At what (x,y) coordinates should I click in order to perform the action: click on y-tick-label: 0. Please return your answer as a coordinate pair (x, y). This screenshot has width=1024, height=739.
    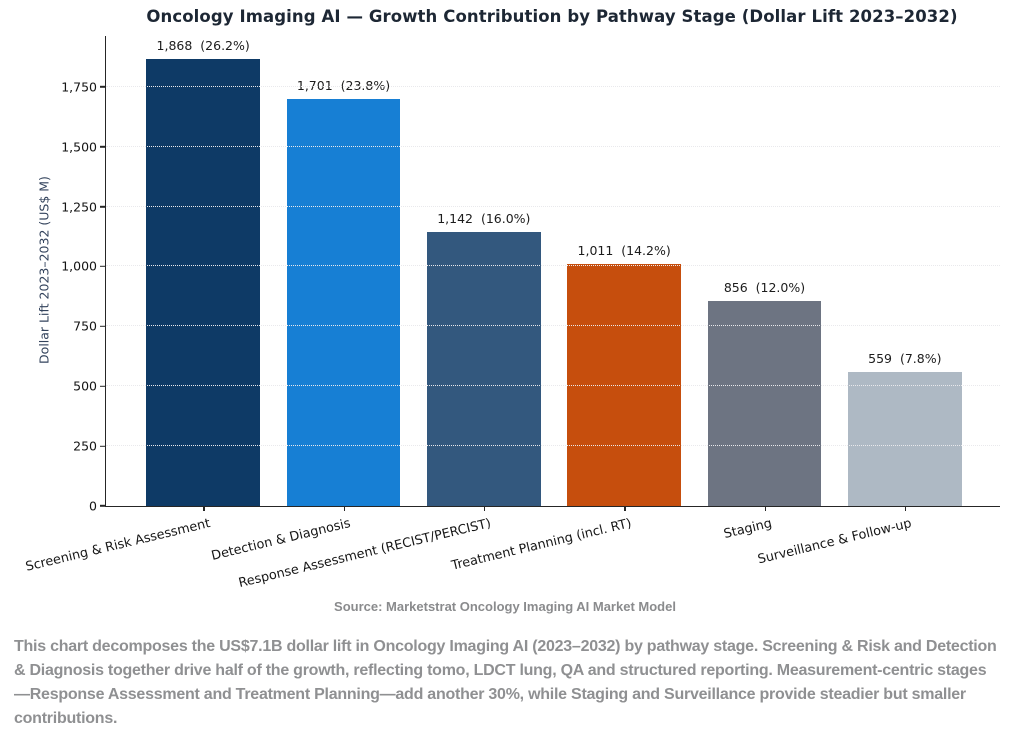
    Looking at the image, I should click on (93, 506).